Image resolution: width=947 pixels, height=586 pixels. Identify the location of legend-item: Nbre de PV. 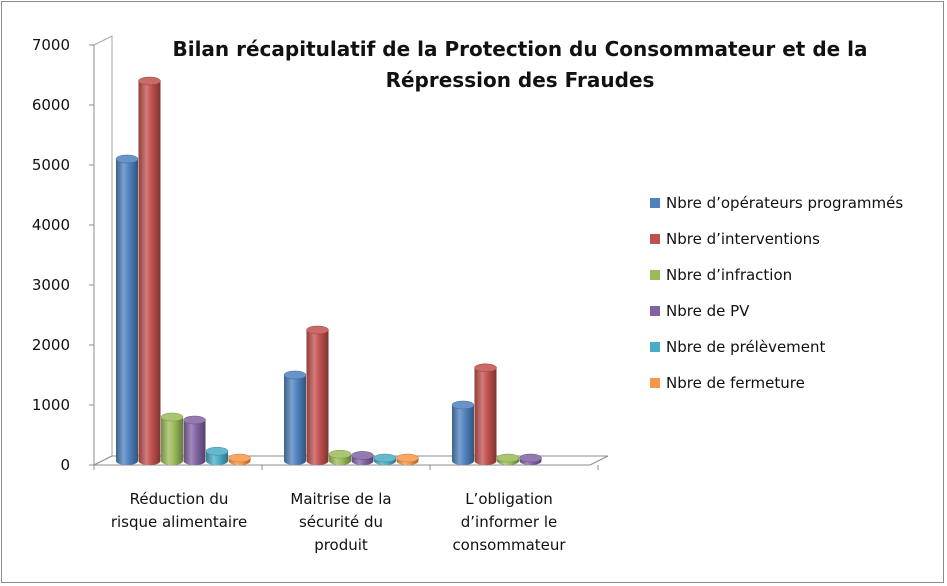
(699, 311).